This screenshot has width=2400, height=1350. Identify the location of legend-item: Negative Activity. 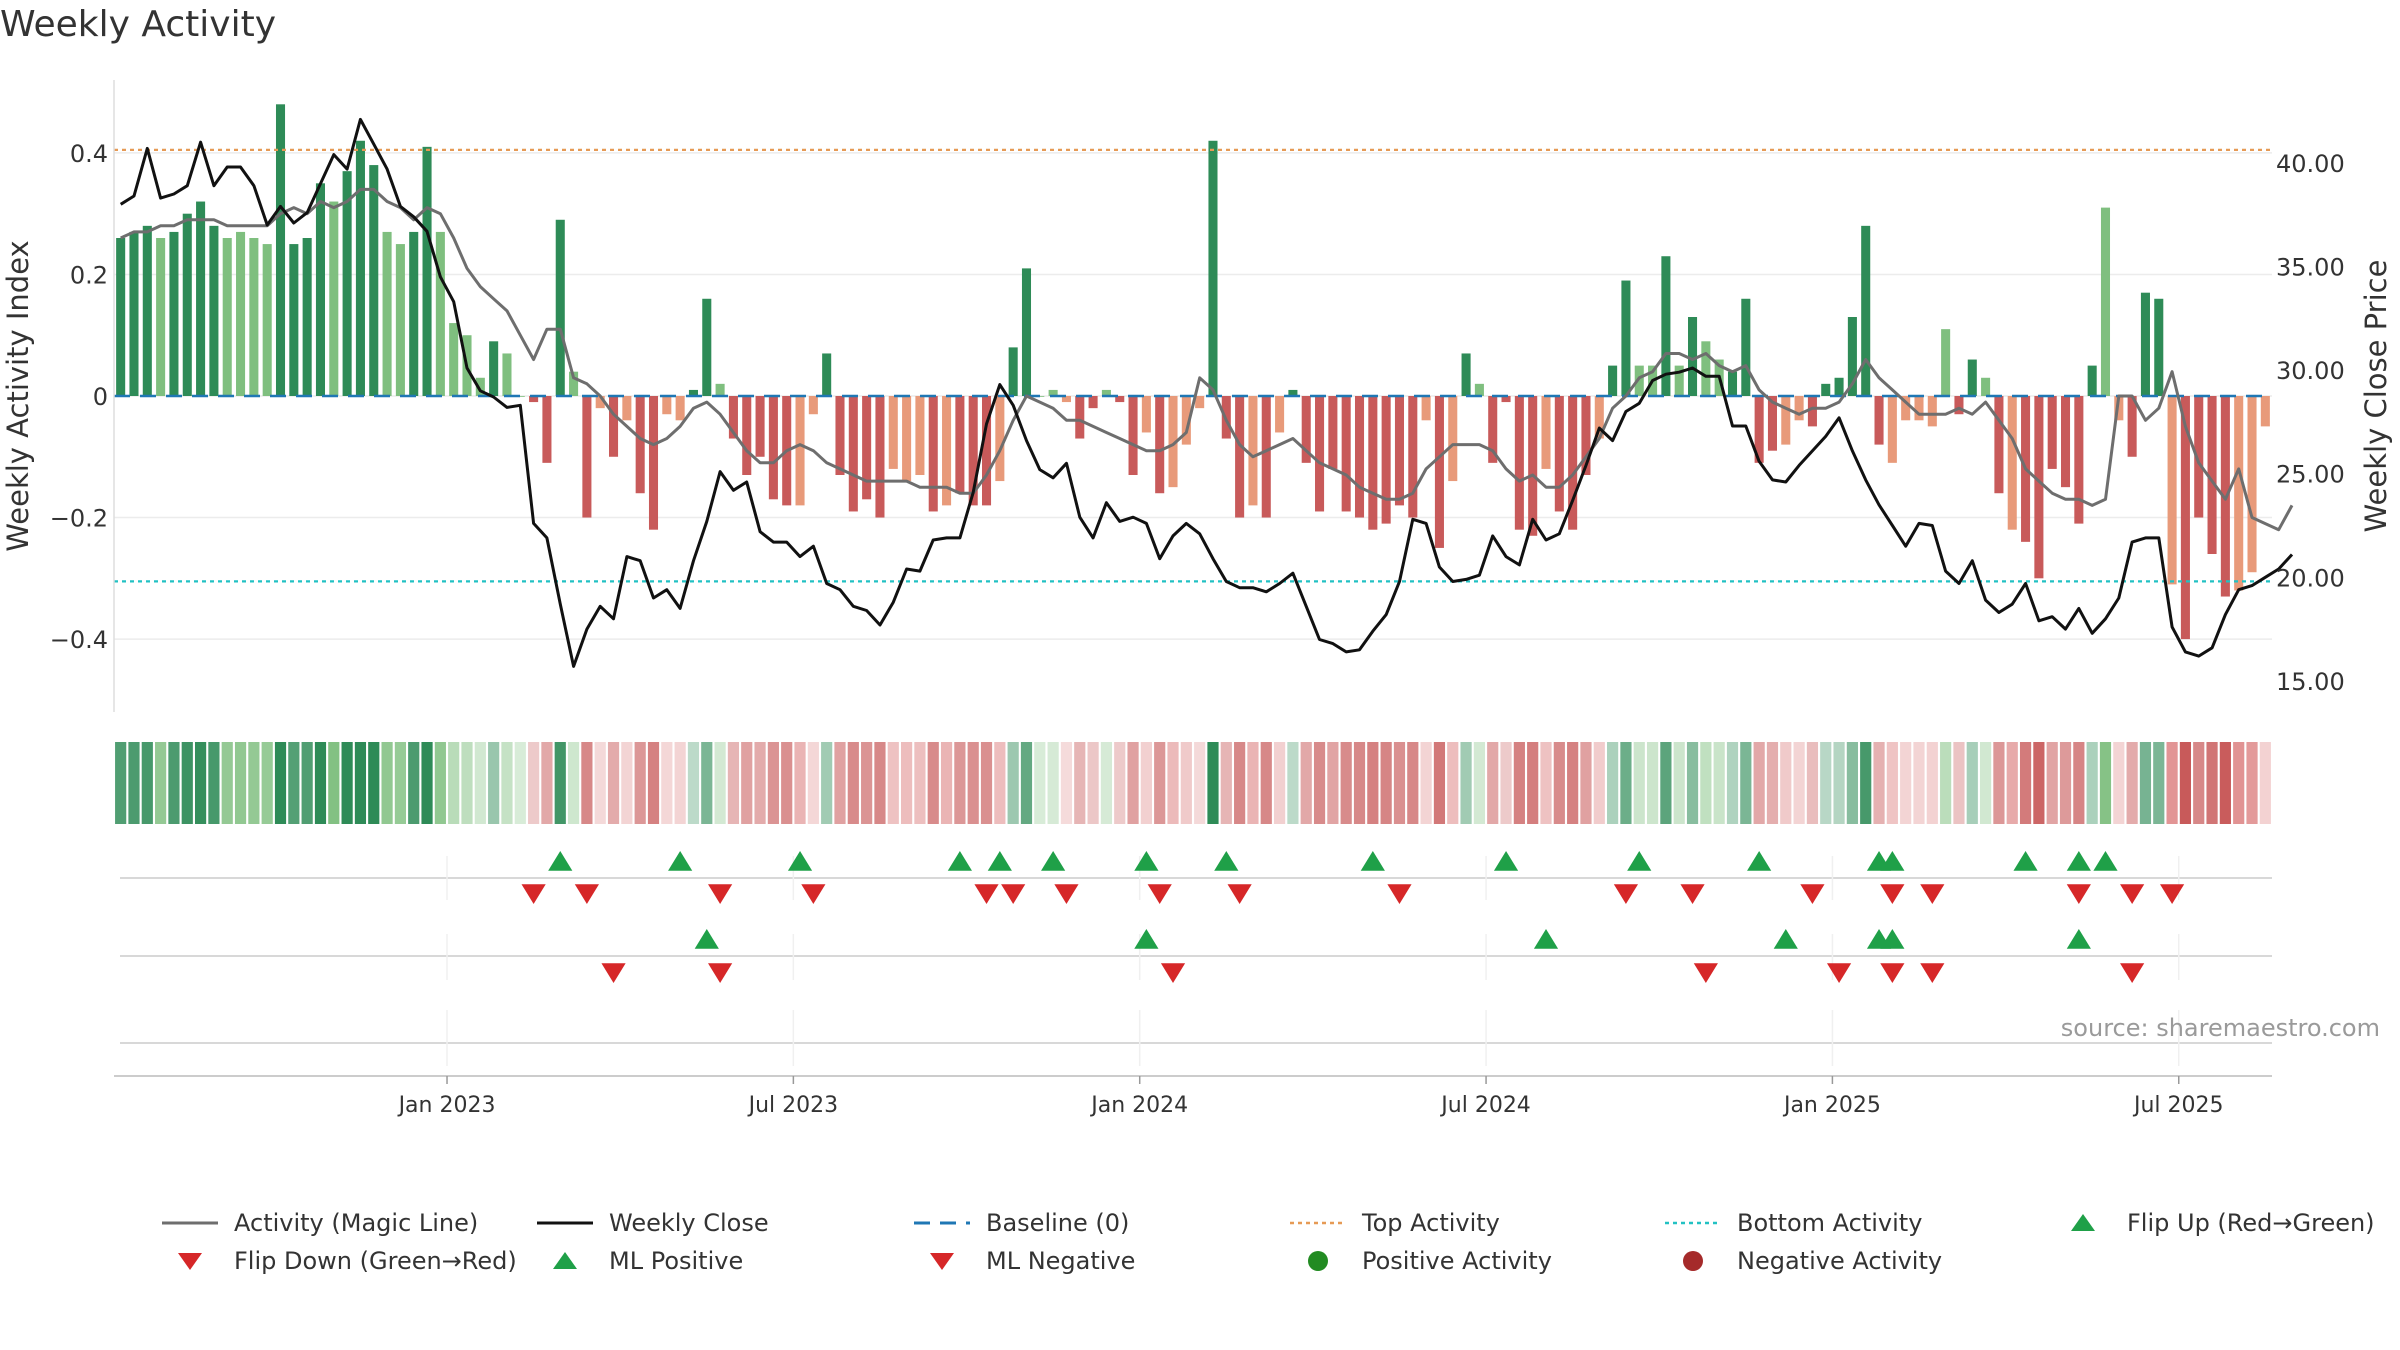
(1802, 1261).